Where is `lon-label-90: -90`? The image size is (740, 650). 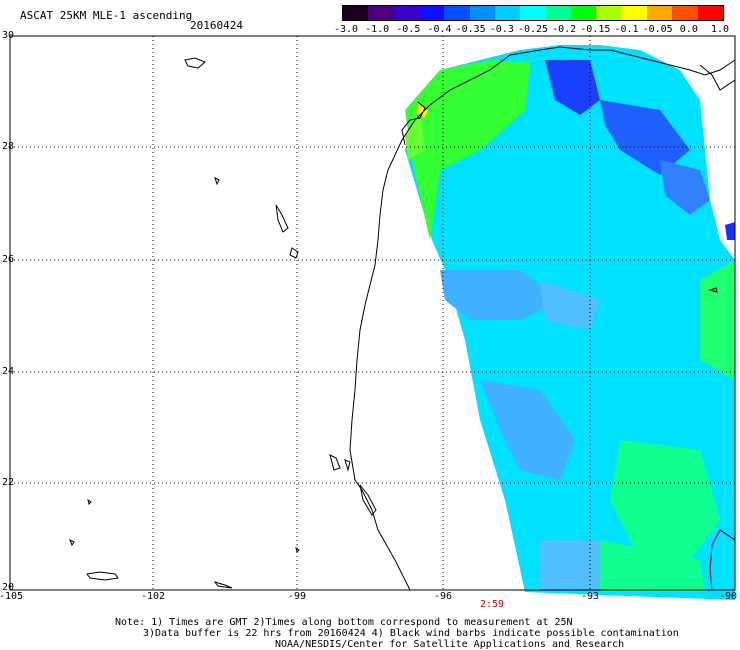
lon-label-90: -90 is located at coordinates (728, 596).